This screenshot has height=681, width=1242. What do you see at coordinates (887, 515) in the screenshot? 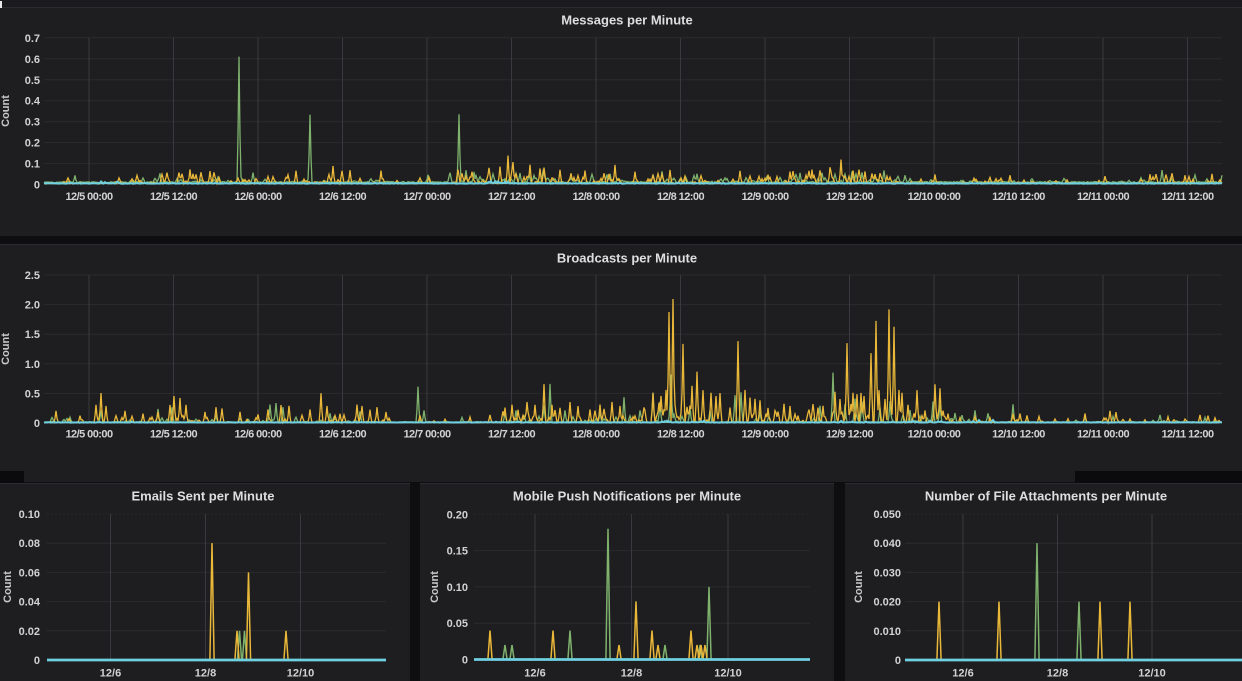
I see `svg-text: 0.050` at bounding box center [887, 515].